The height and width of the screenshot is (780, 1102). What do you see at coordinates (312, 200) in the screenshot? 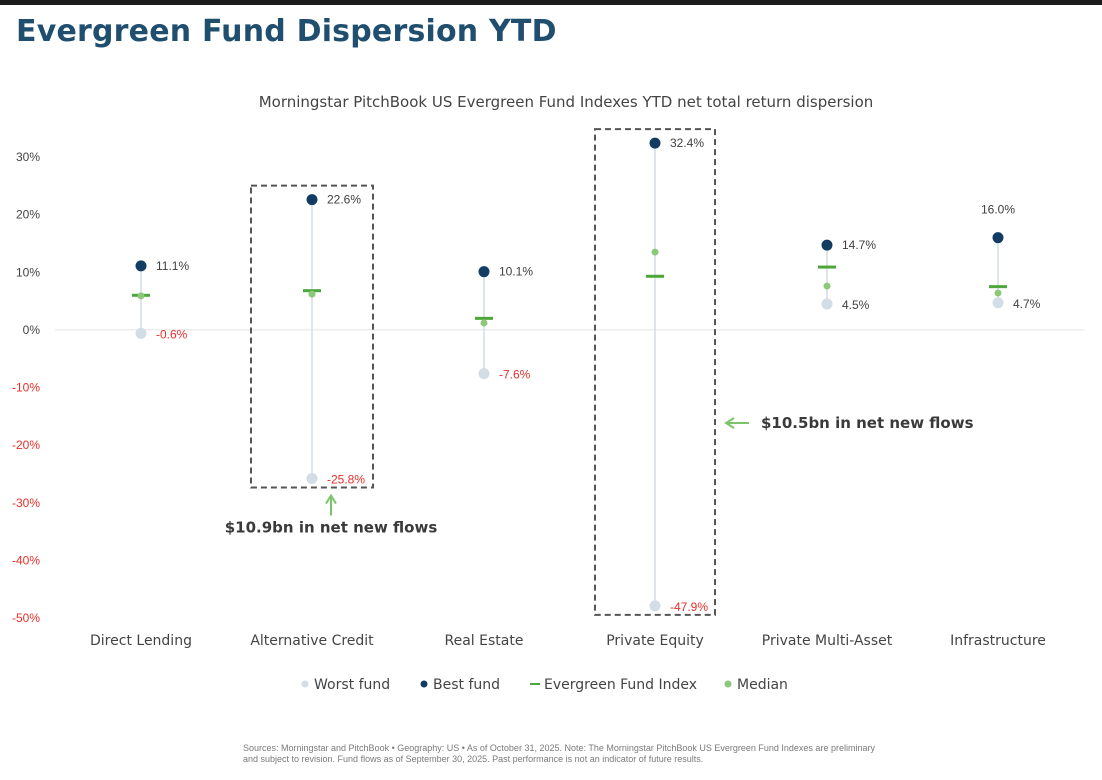
I see `best-point-alternative-credit` at bounding box center [312, 200].